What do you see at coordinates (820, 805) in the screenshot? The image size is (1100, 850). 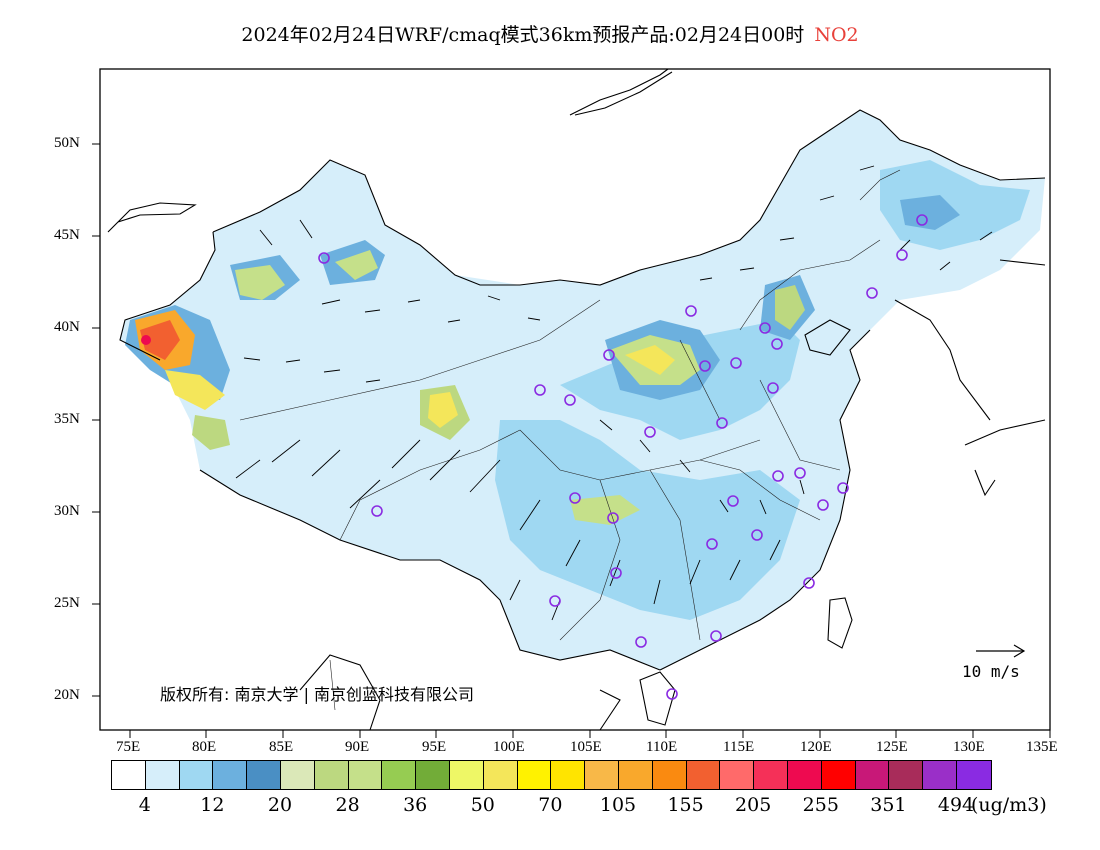 I see `legend-tick-label: 255` at bounding box center [820, 805].